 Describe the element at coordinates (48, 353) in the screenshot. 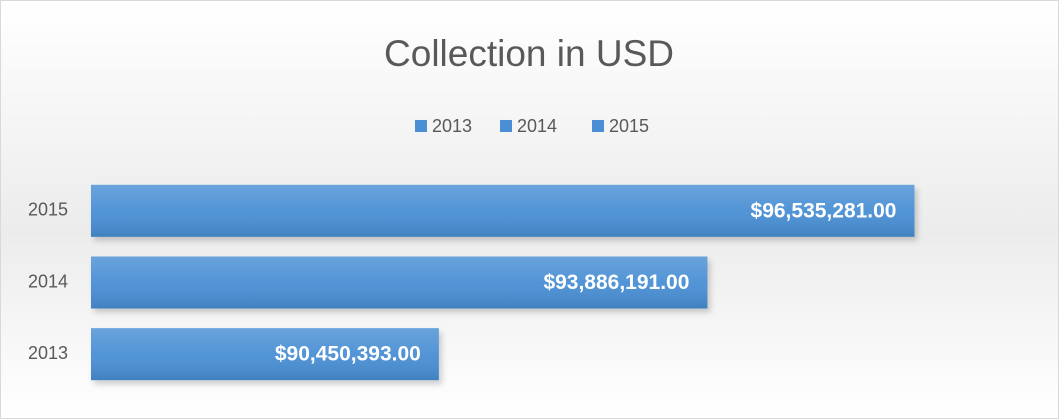

I see `y-tick-label: 2013` at that location.